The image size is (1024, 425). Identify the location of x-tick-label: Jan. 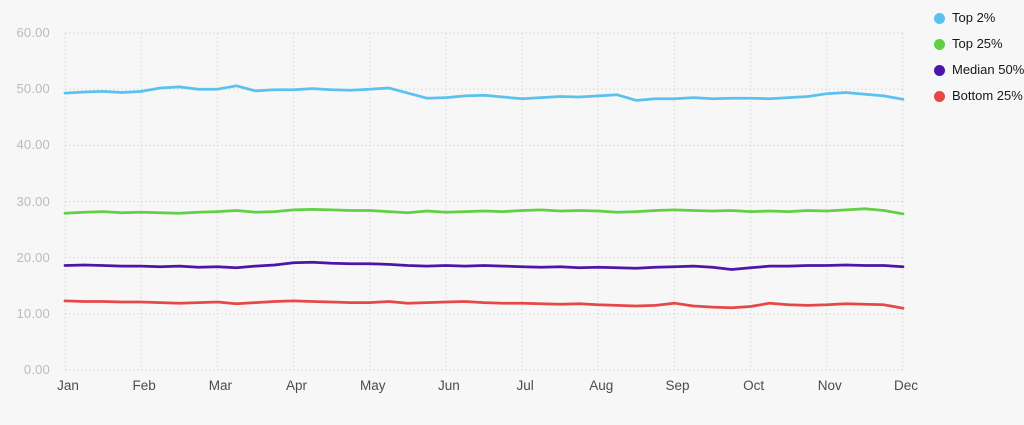
(68, 385).